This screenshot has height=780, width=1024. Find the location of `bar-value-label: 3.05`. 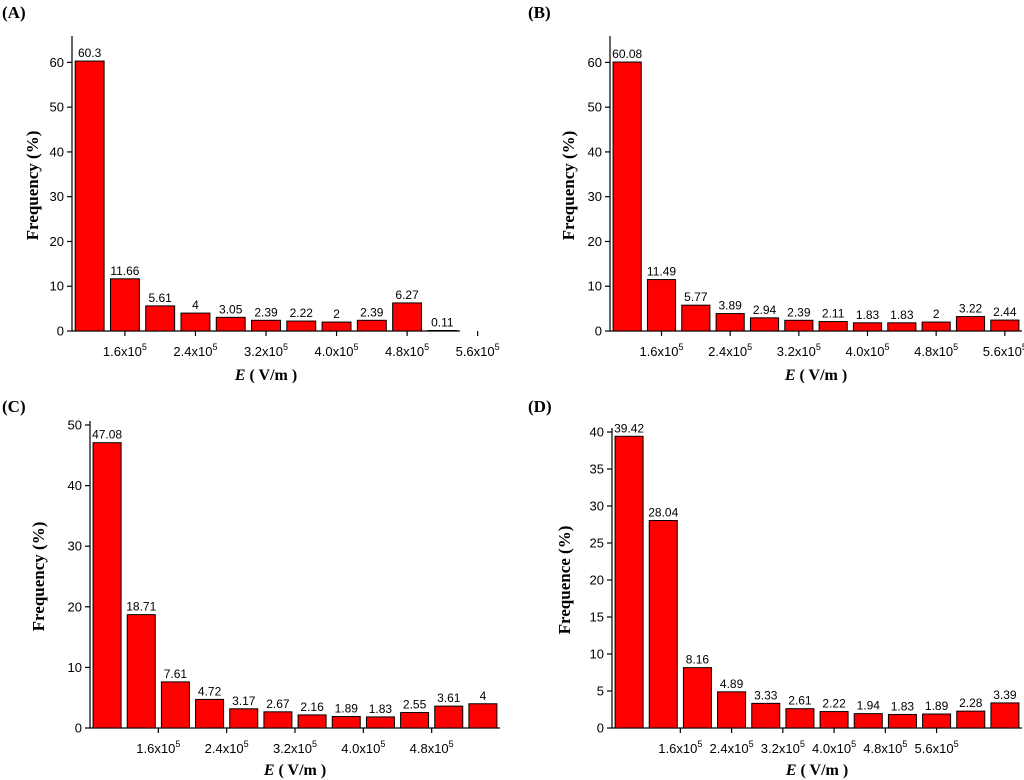

bar-value-label: 3.05 is located at coordinates (231, 309).